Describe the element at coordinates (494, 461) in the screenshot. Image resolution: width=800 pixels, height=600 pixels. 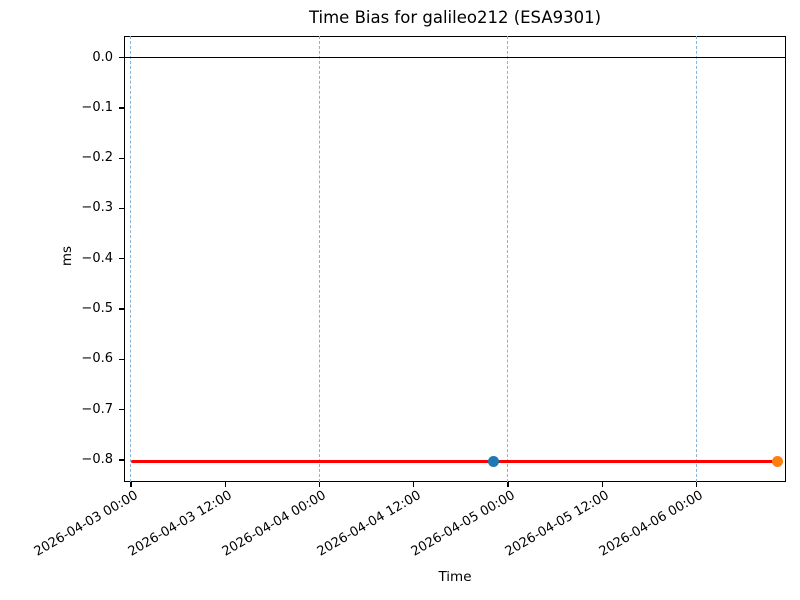
I see `observed-epoch-point-marker` at that location.